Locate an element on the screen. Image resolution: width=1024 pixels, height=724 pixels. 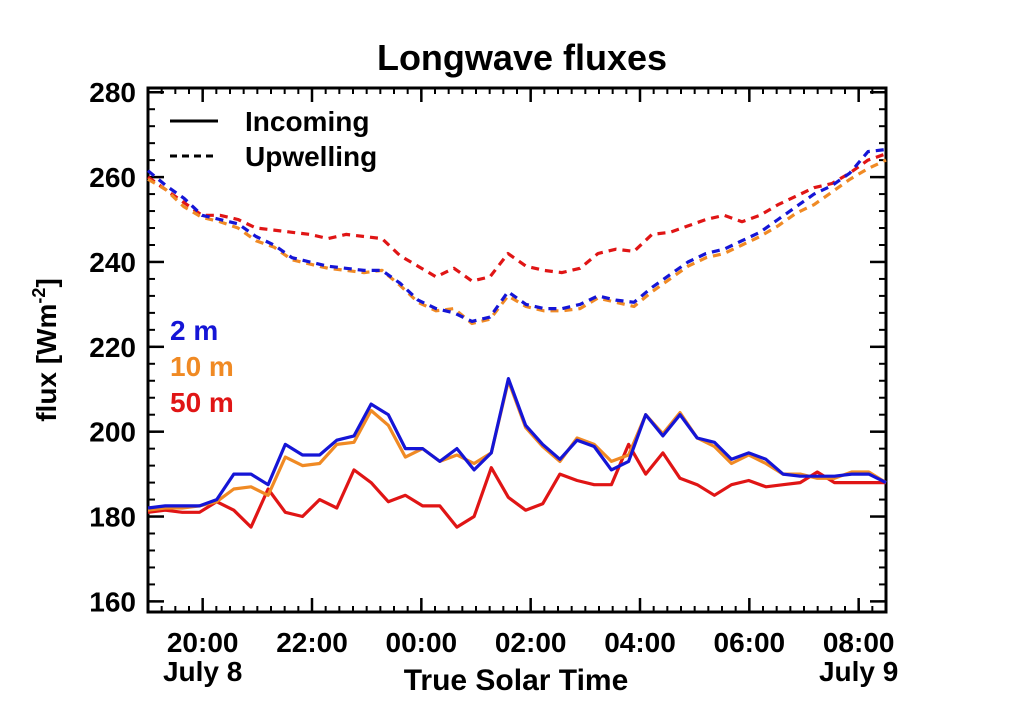
series-line-2m-incoming is located at coordinates (517, 443).